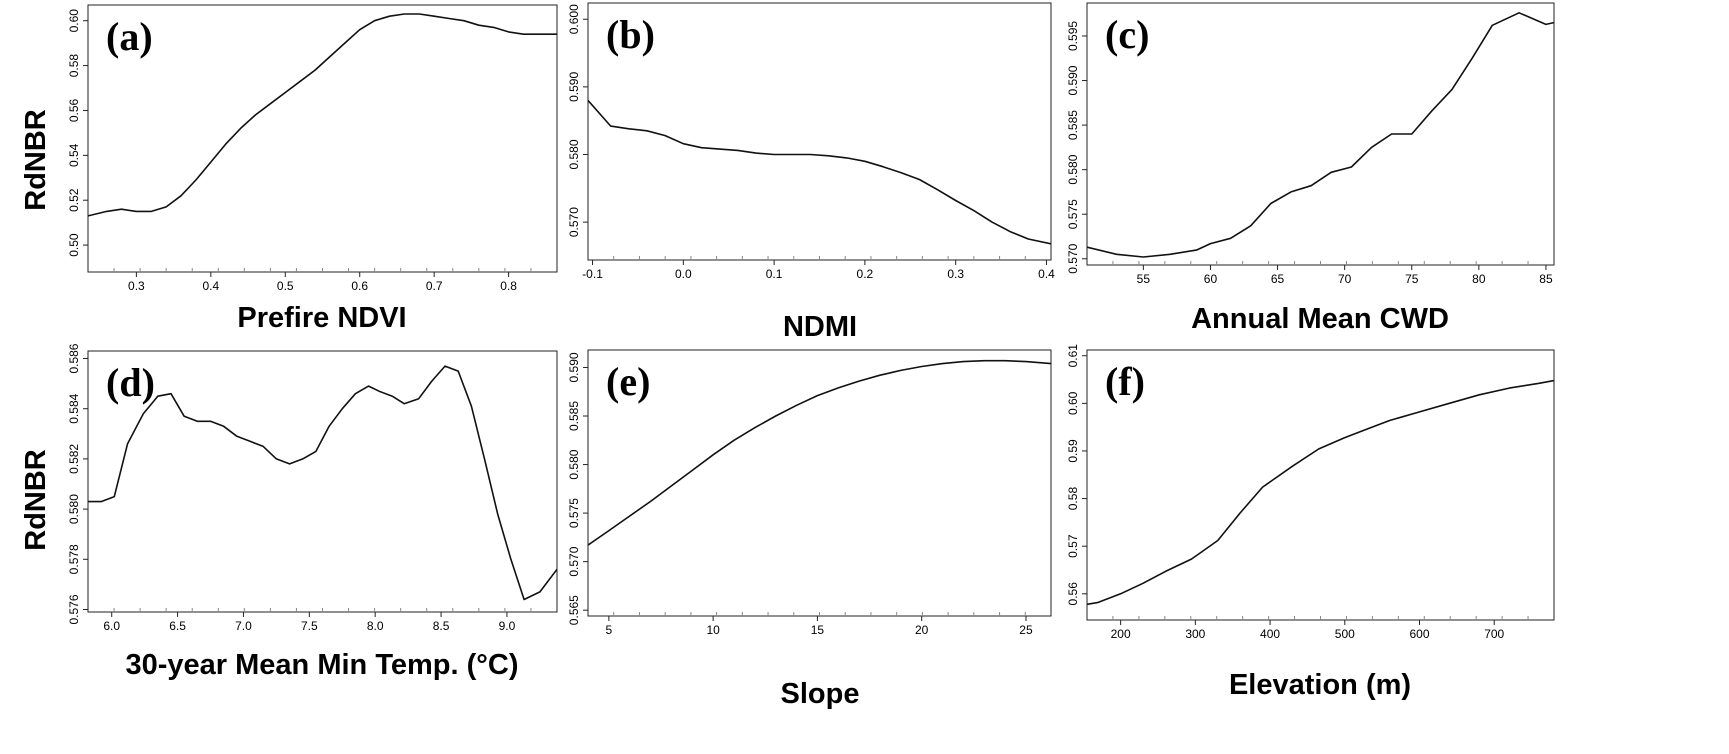  I want to click on panel-d-series-line, so click(322, 483).